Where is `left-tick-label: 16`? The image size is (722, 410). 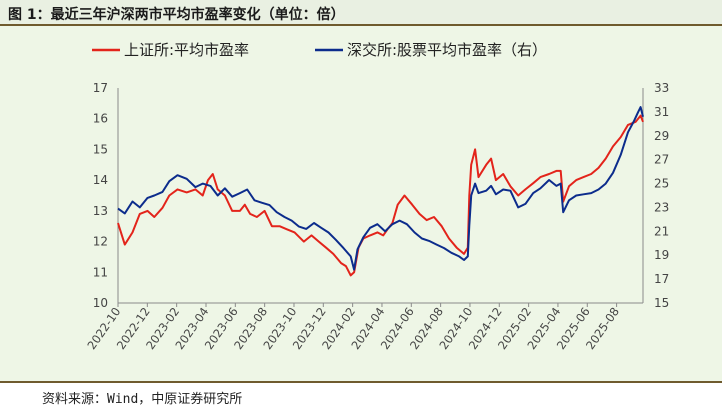
left-tick-label: 16 is located at coordinates (100, 119).